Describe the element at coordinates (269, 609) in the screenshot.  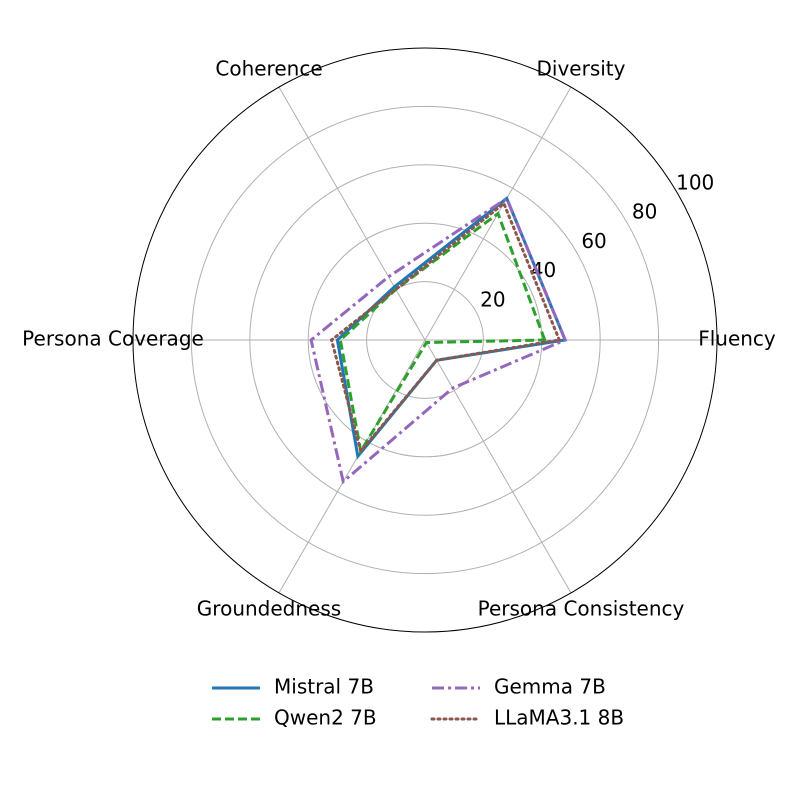
I see `category-label: Groundedness` at that location.